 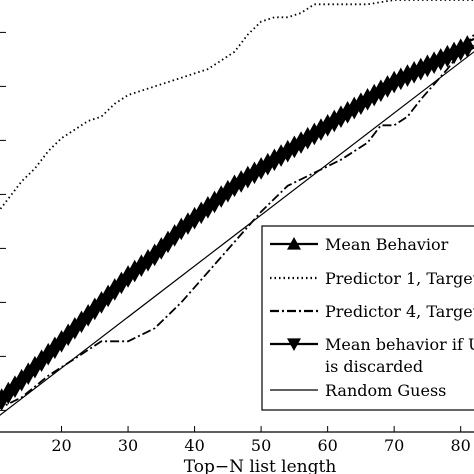 What do you see at coordinates (128, 445) in the screenshot?
I see `x-tick-label-30: 30` at bounding box center [128, 445].